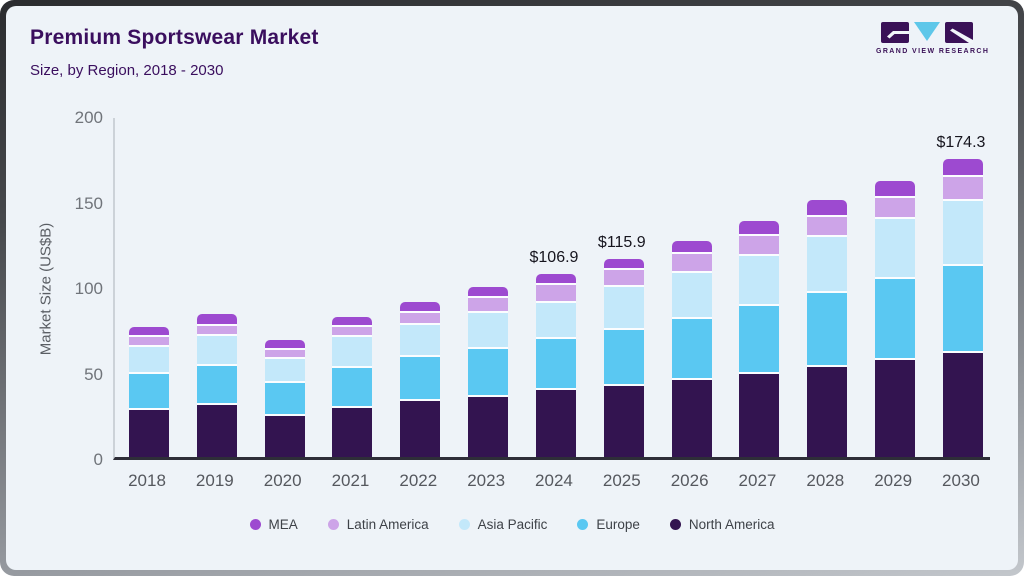  Describe the element at coordinates (895, 249) in the screenshot. I see `bar-segment-2029-asia-pacific` at that location.